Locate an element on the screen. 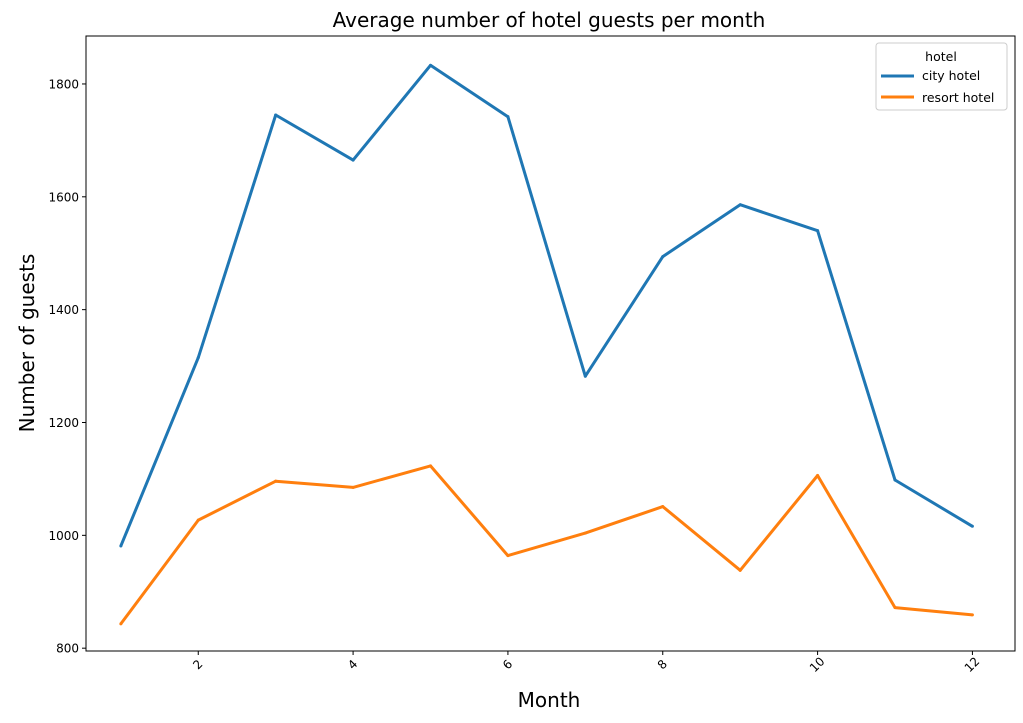  legend-title: hotel is located at coordinates (941, 56).